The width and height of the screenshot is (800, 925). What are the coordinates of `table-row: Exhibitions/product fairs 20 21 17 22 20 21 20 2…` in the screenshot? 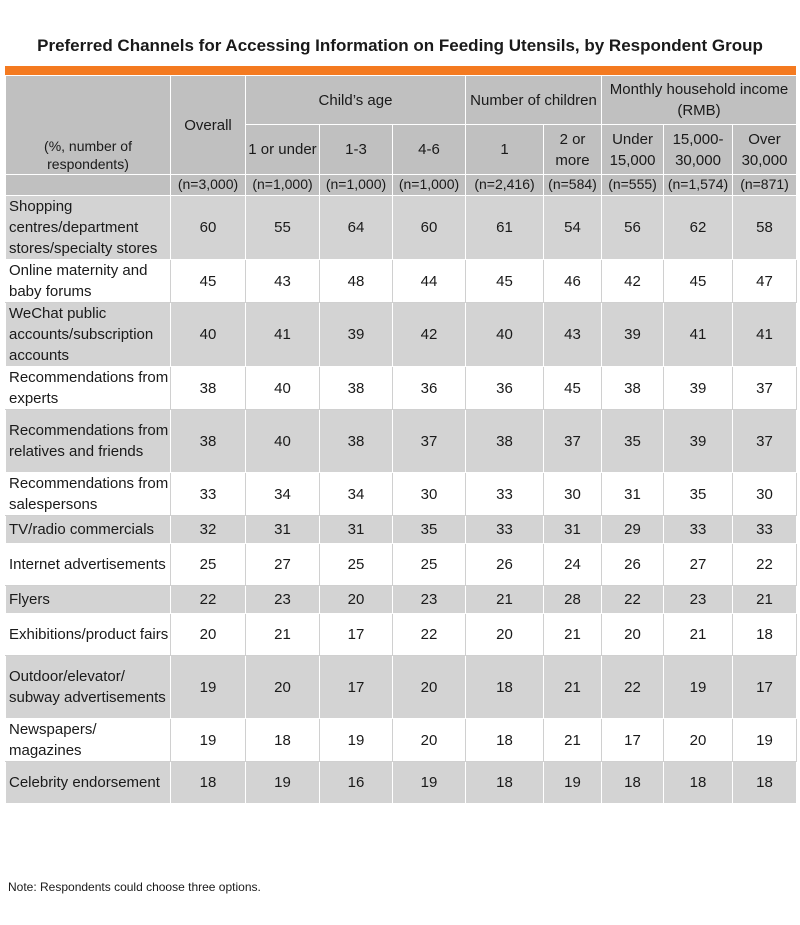 It's located at (401, 634).